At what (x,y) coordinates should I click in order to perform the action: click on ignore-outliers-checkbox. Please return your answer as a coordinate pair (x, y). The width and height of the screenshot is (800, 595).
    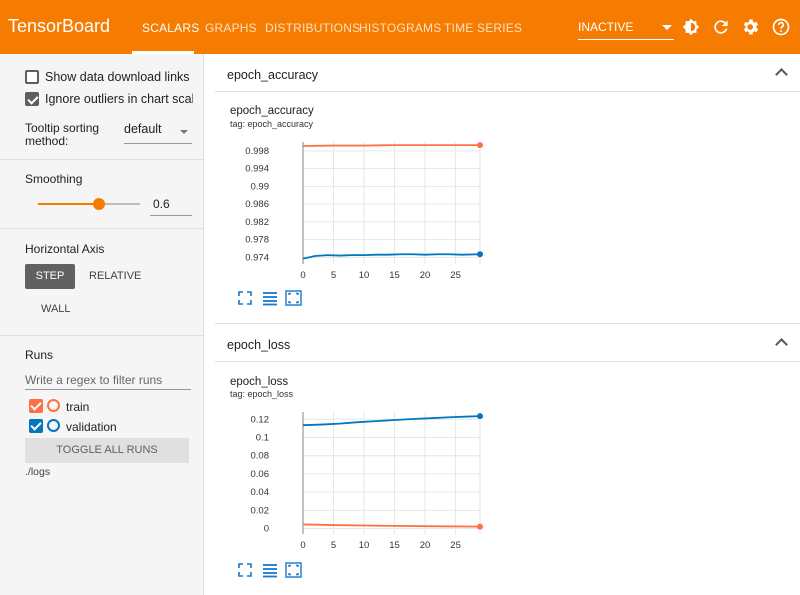
    Looking at the image, I should click on (32, 99).